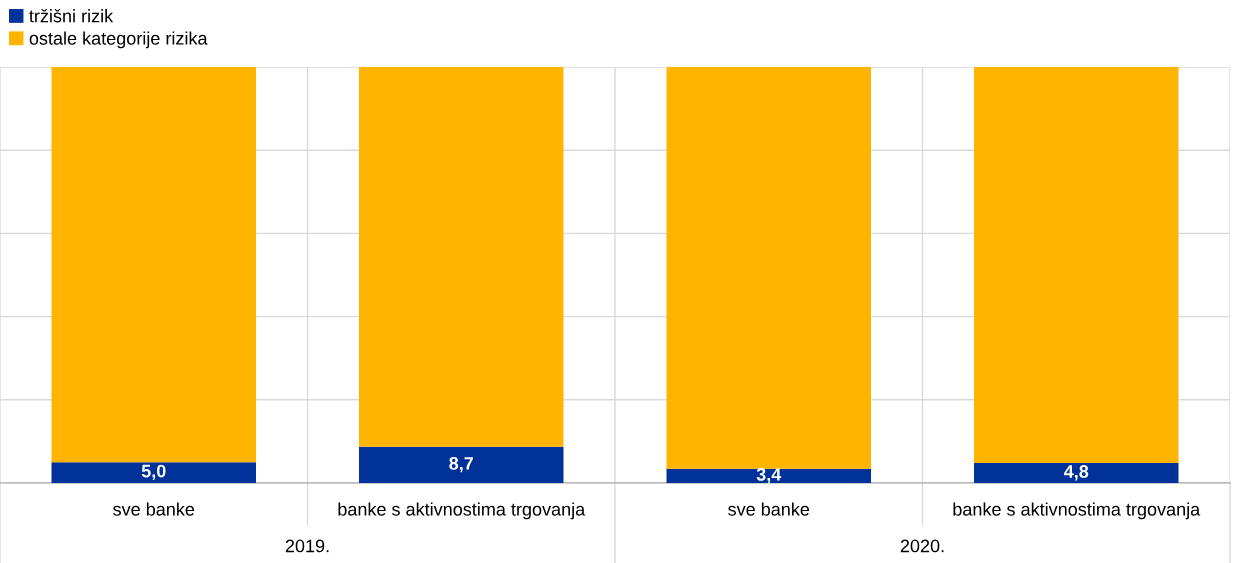 This screenshot has width=1240, height=563. I want to click on data-label: 3,4, so click(769, 475).